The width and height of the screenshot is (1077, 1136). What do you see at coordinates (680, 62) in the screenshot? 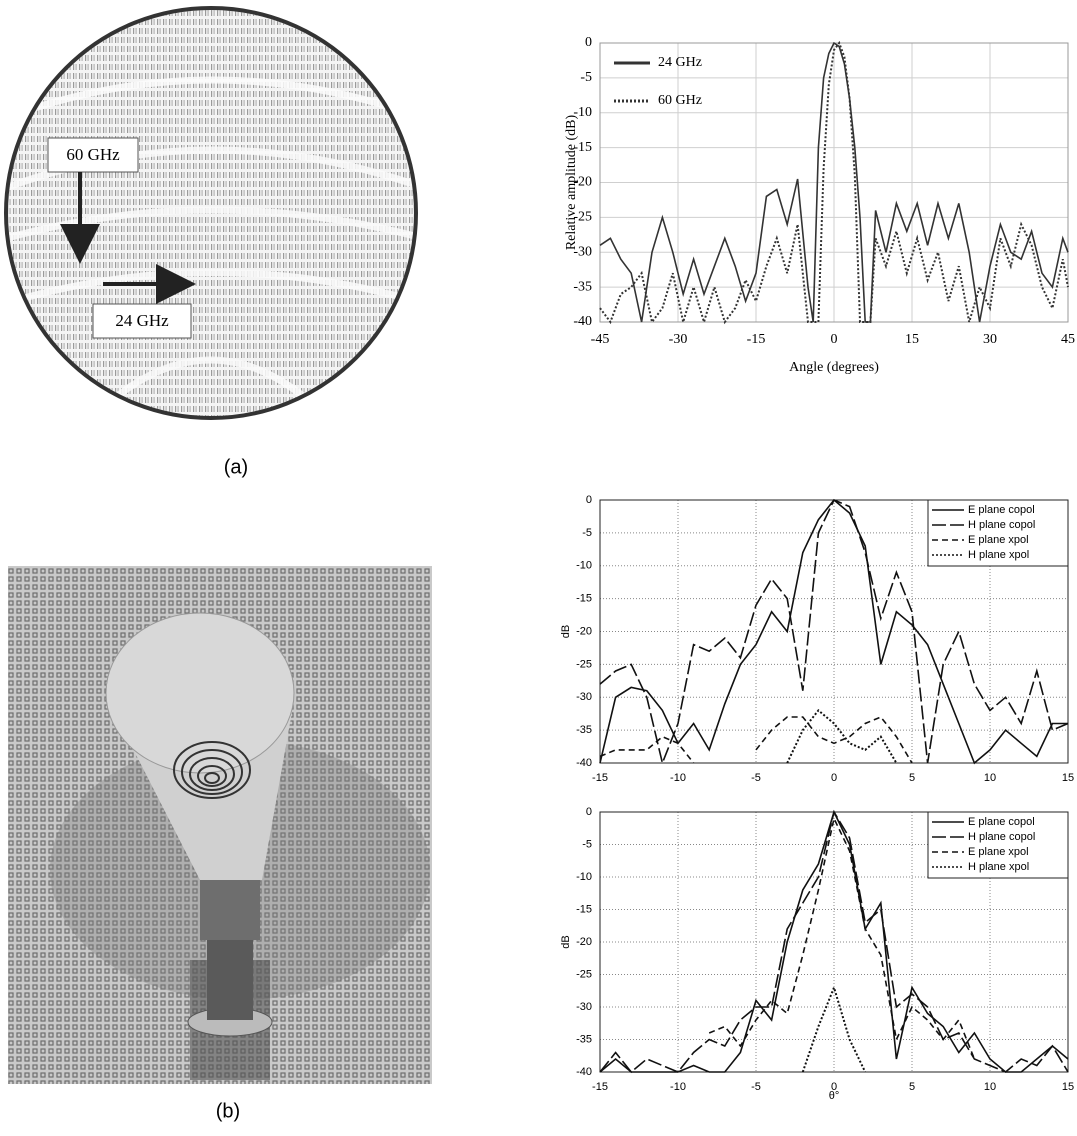
I see `legend-label: 24 GHz` at bounding box center [680, 62].